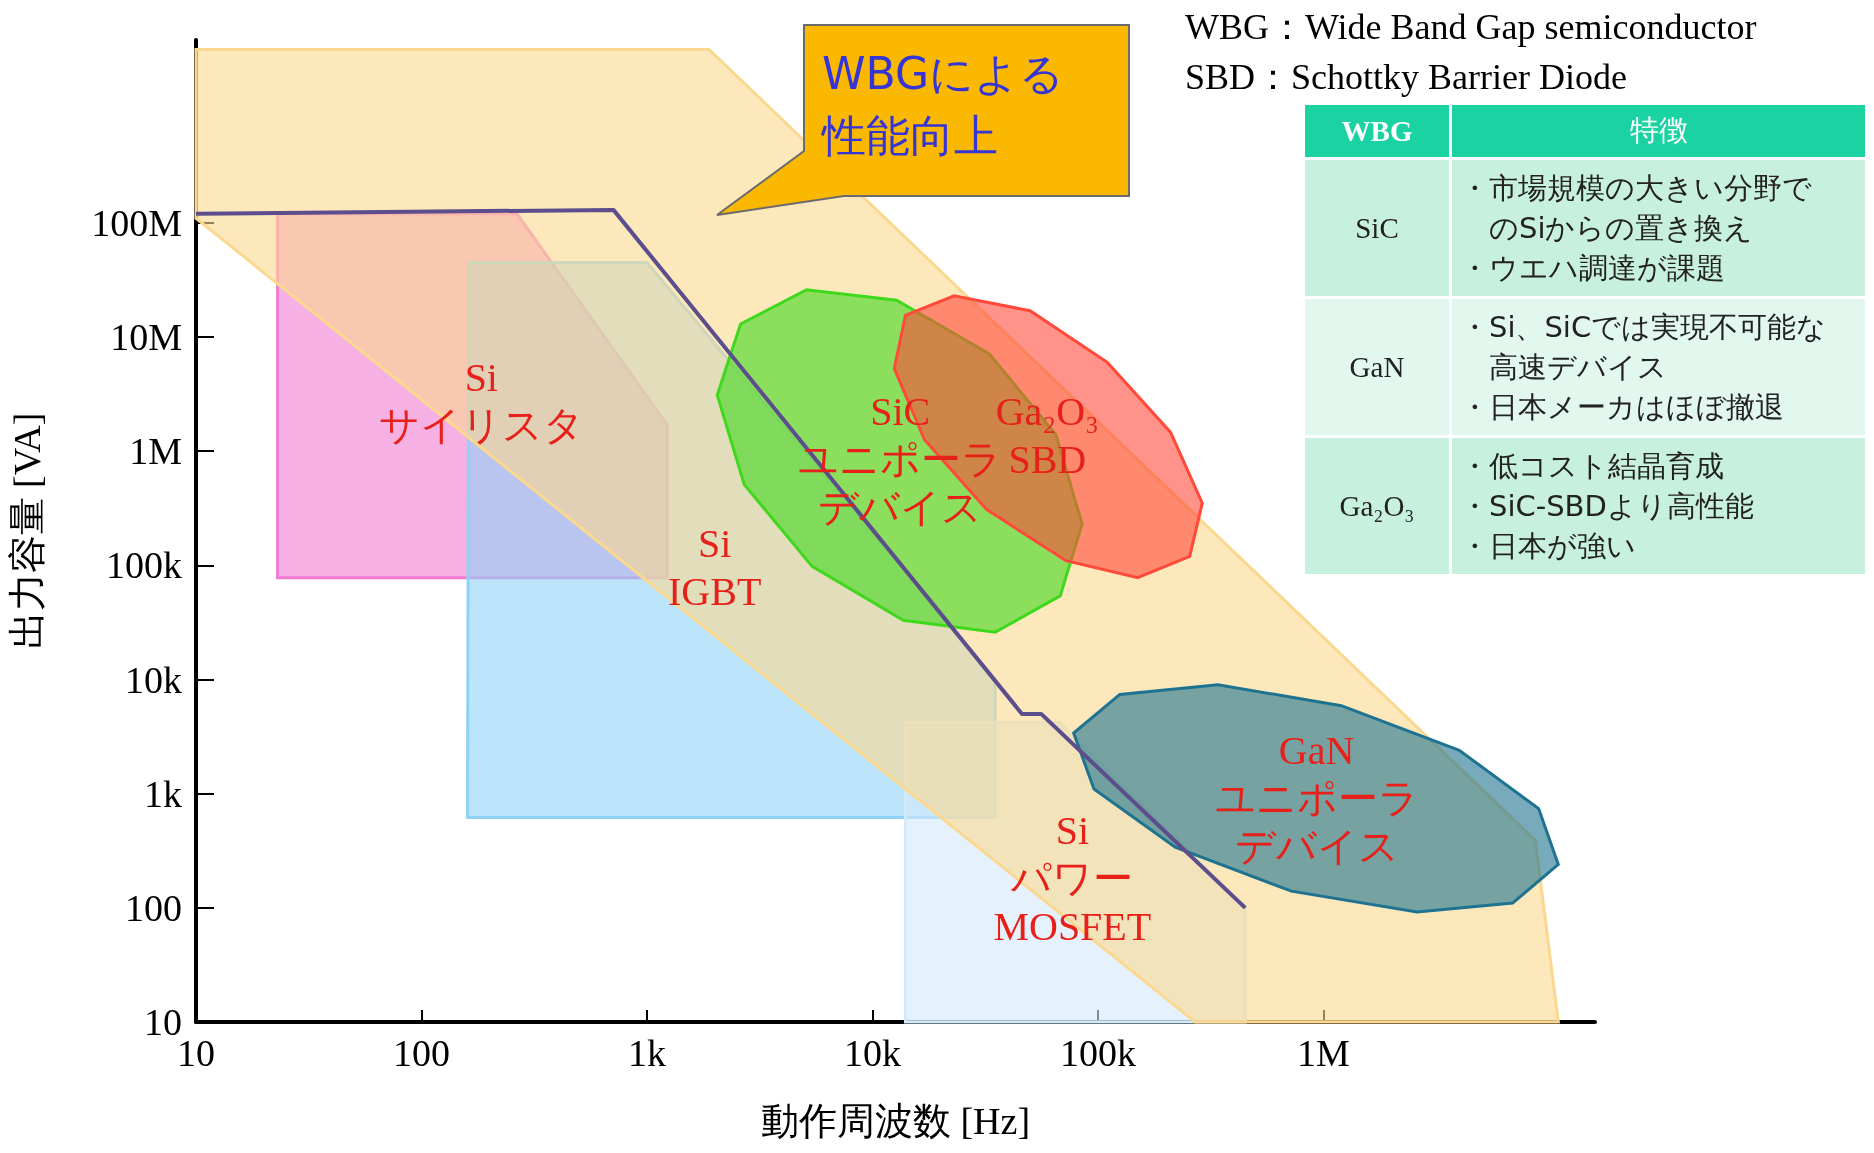 The width and height of the screenshot is (1874, 1153). I want to click on series-label: Si IGBT, so click(715, 567).